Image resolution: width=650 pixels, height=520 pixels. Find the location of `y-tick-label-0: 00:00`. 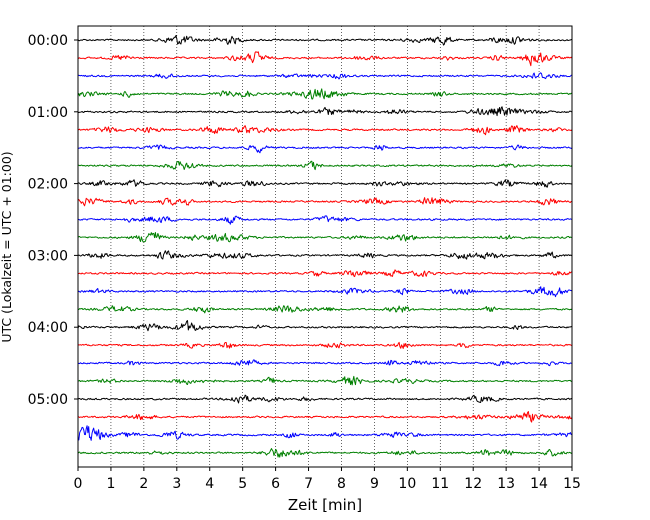

y-tick-label-0: 00:00 is located at coordinates (48, 41).